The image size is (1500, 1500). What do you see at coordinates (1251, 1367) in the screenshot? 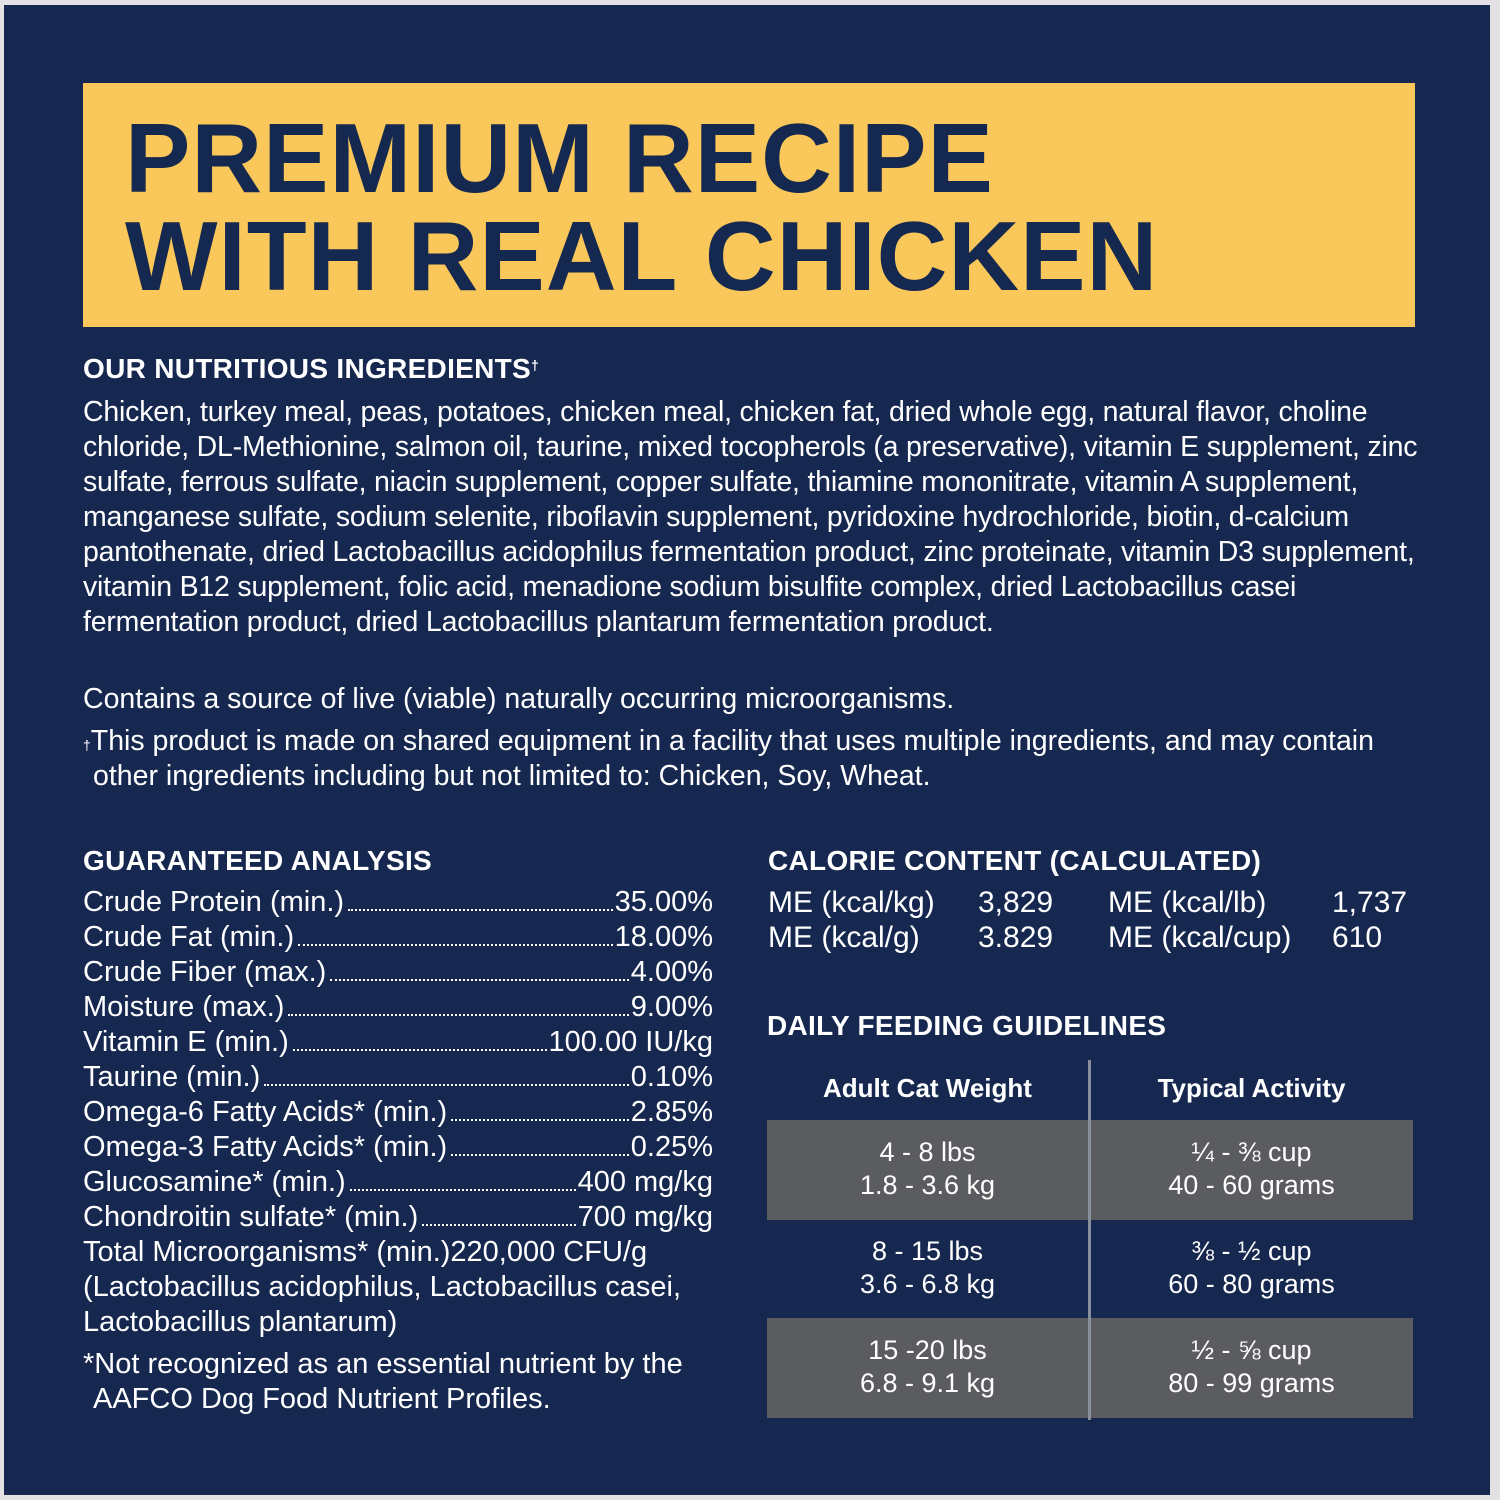
I see `amount-cell: ½ - ⅝ cup 80 - 99 grams` at bounding box center [1251, 1367].